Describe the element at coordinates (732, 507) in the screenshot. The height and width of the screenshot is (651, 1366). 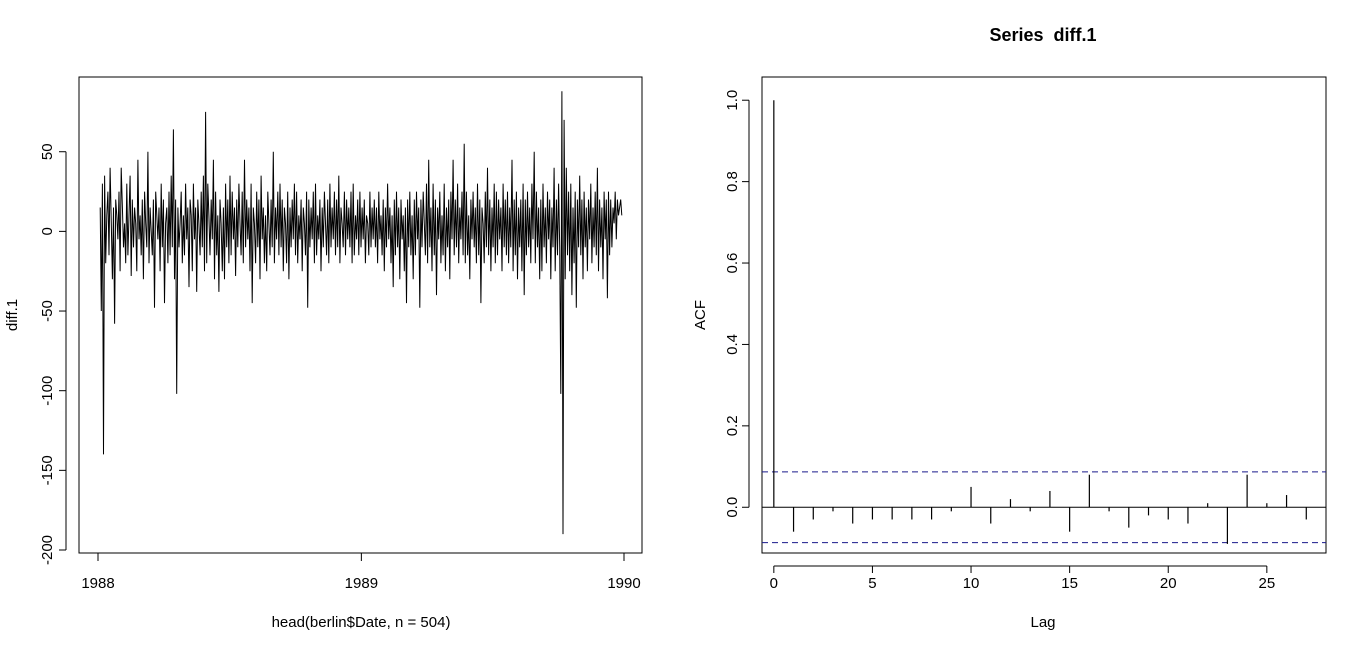
I see `acf-y-tick-label: 0.0` at that location.